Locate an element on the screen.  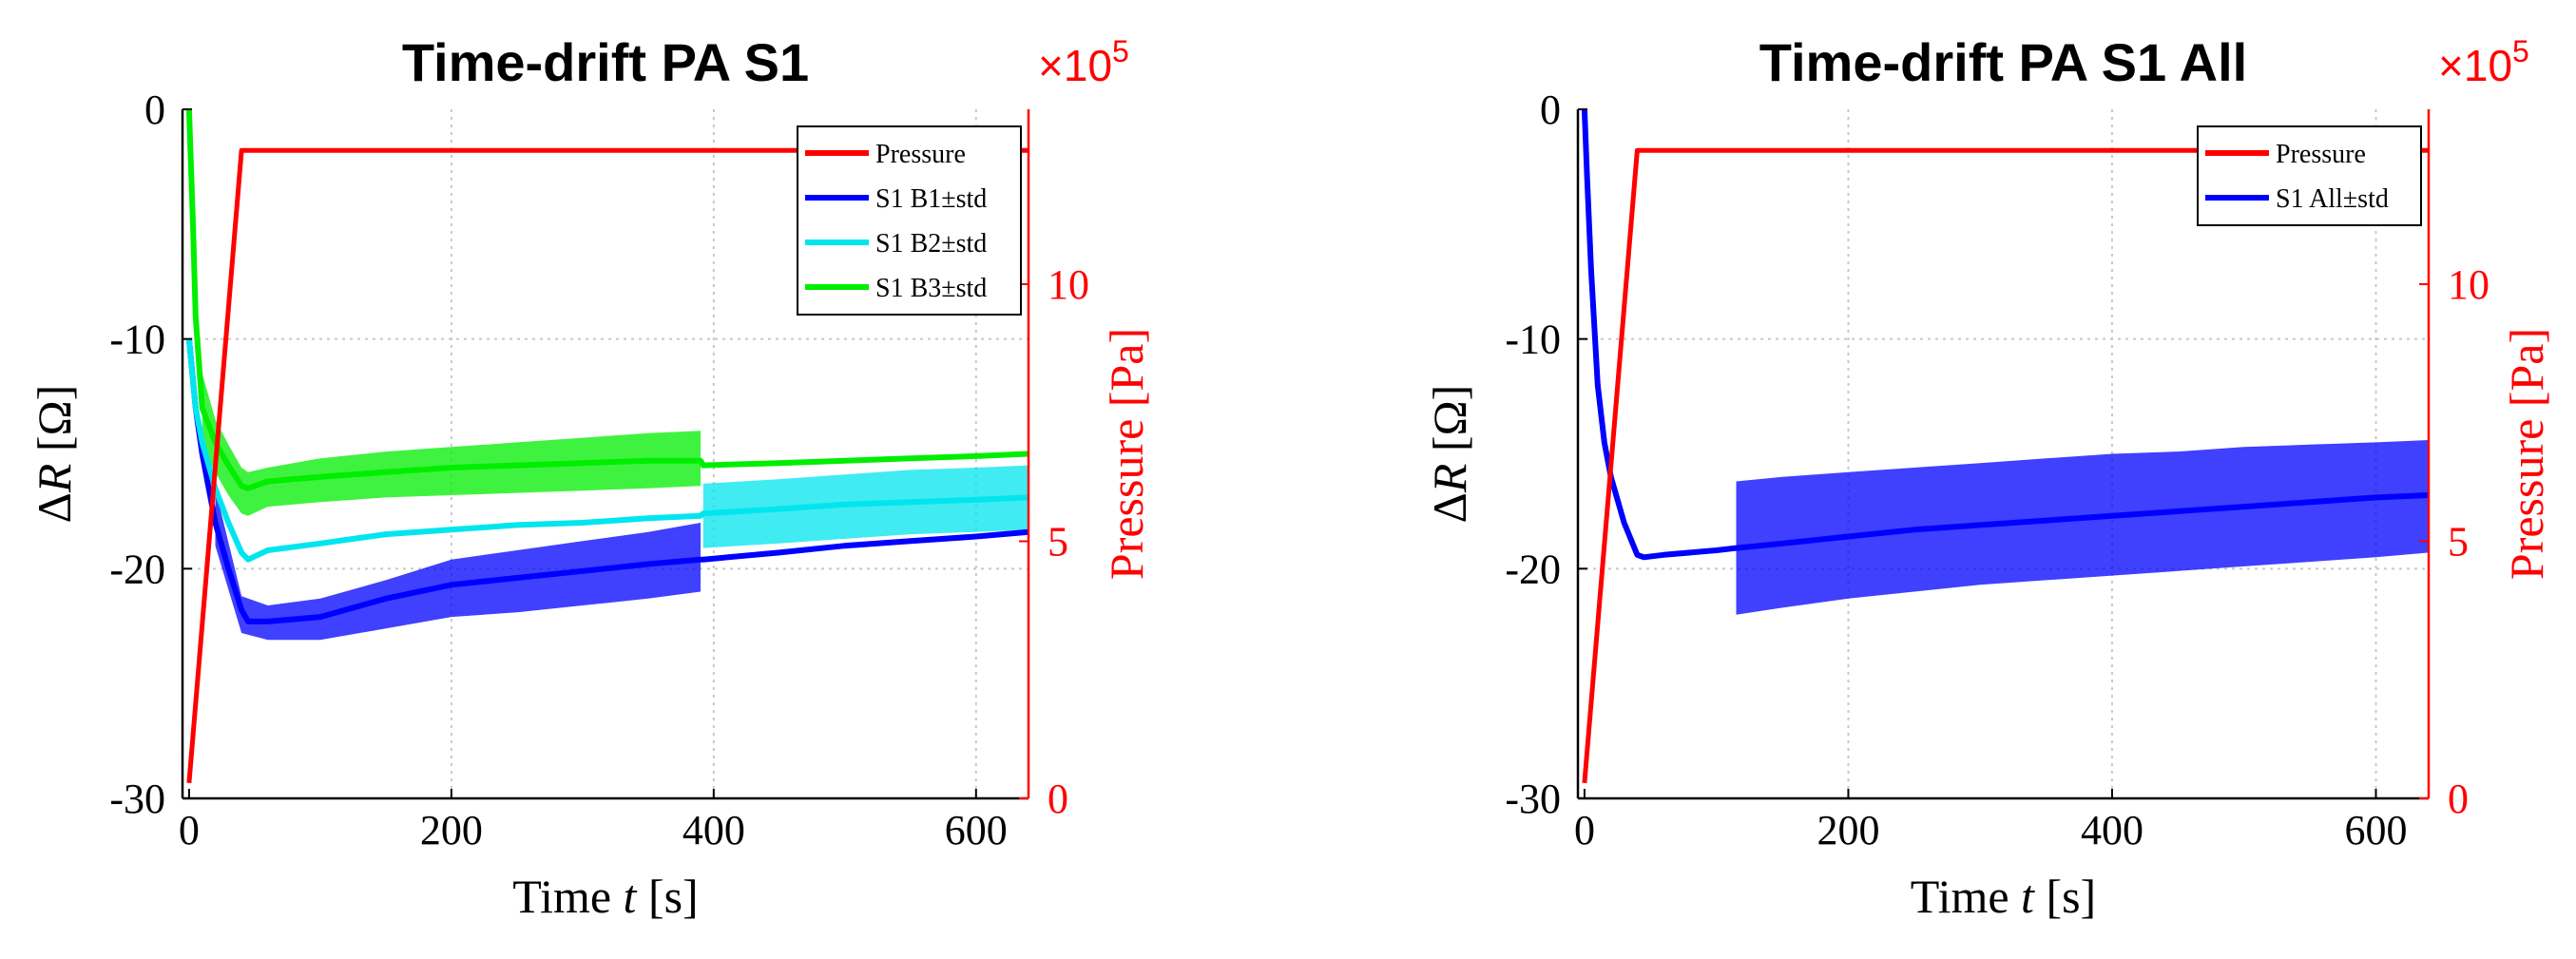
legend-label: S1 All±std is located at coordinates (2333, 199).